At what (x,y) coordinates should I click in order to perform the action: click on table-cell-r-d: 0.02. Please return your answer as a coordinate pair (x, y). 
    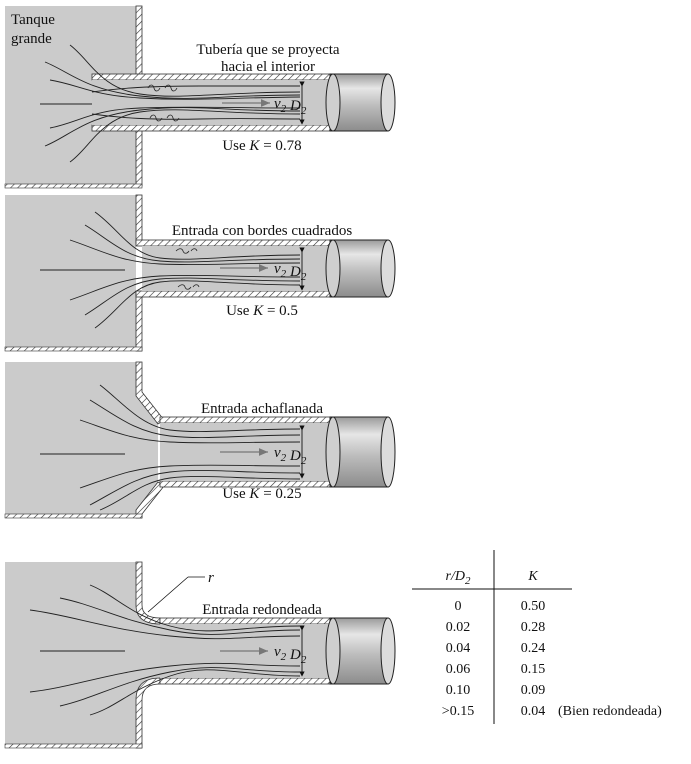
    Looking at the image, I should click on (458, 627).